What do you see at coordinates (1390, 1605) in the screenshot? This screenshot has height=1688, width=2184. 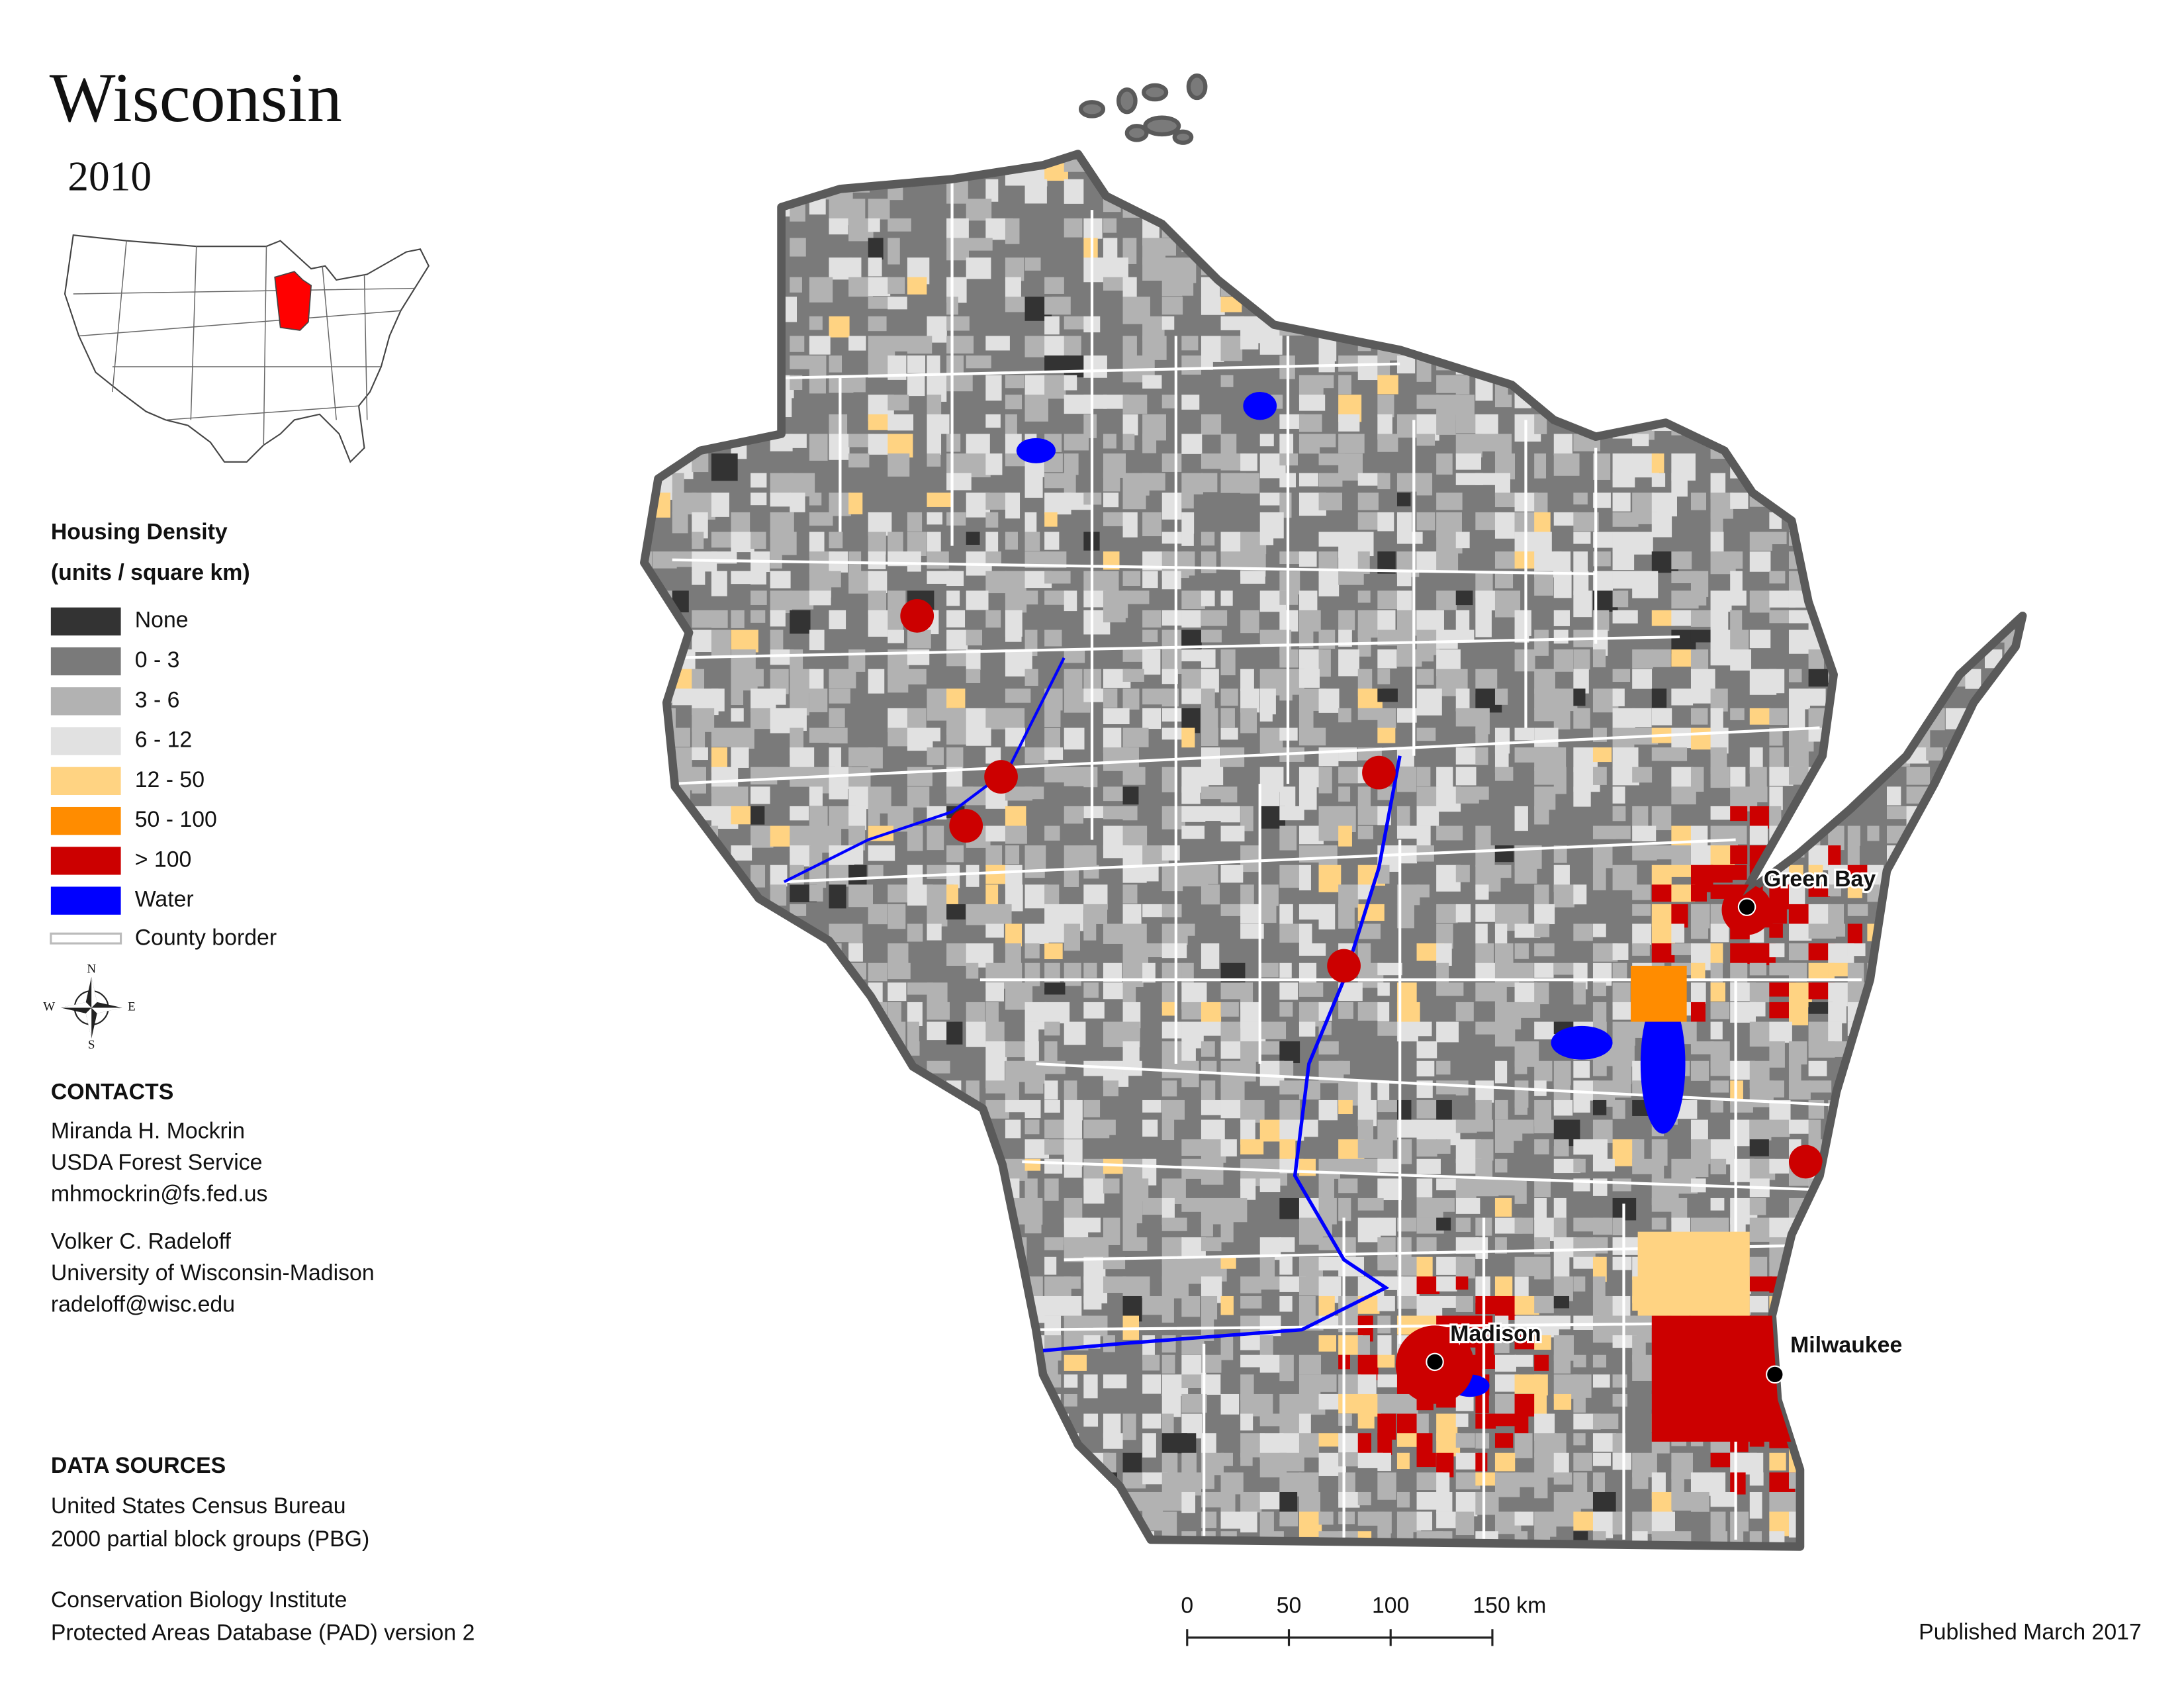 I see `scale-label: 100` at bounding box center [1390, 1605].